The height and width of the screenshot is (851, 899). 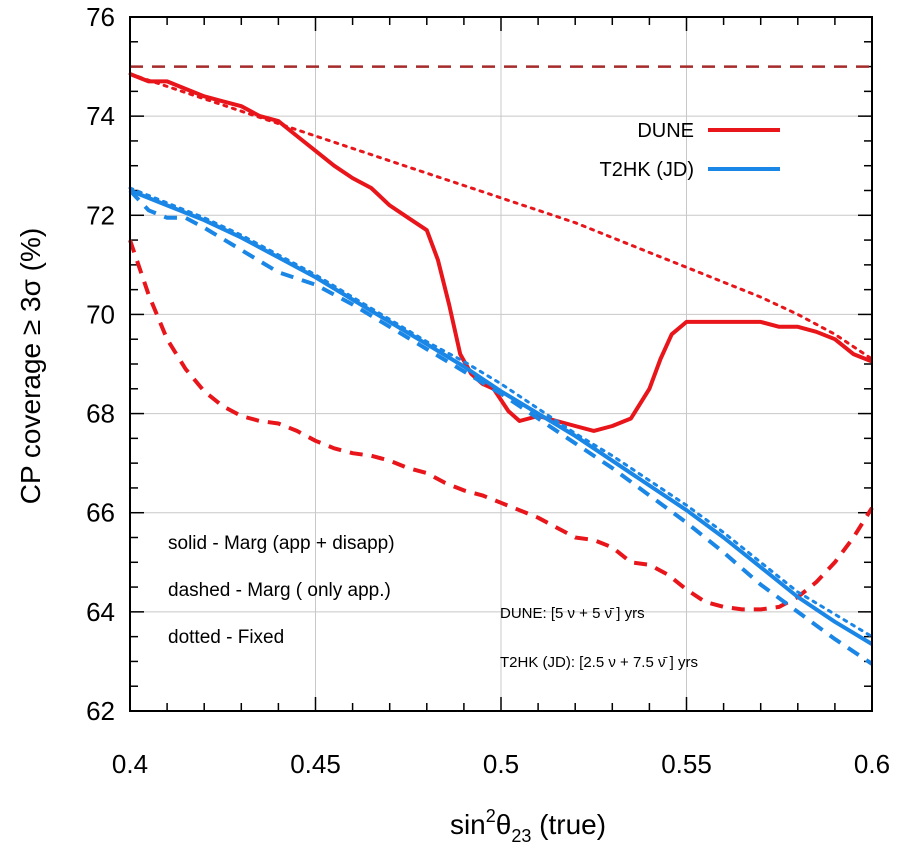 What do you see at coordinates (504, 824) in the screenshot?
I see `x-title-theta: θ` at bounding box center [504, 824].